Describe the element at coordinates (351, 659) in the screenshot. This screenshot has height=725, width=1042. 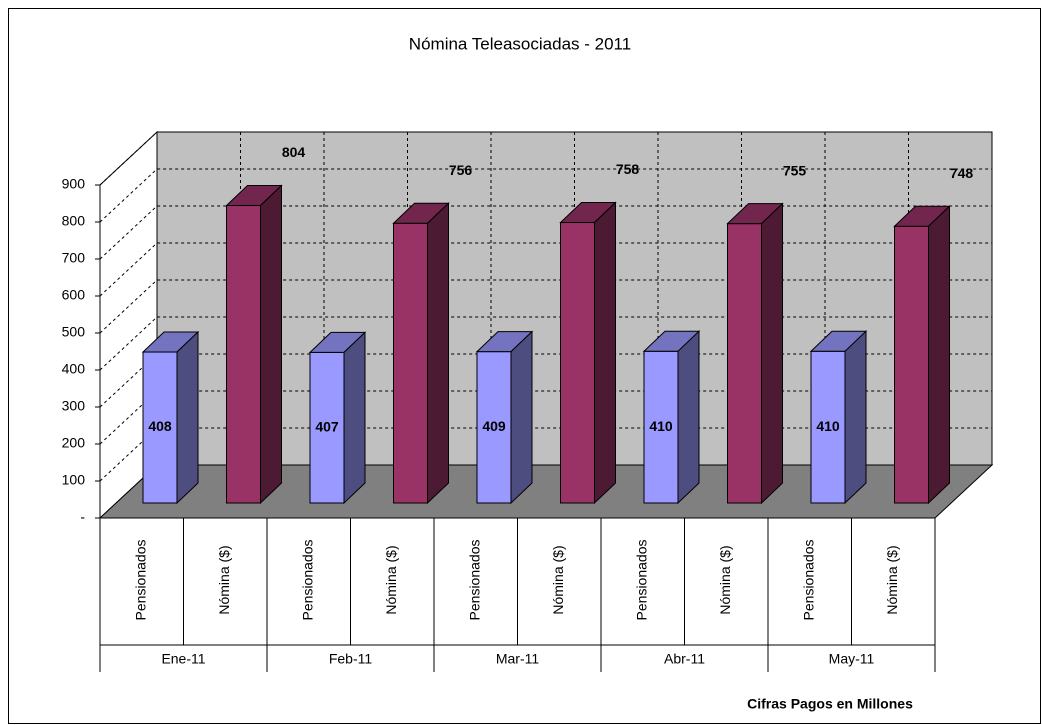
I see `x-category-label: Feb-11` at that location.